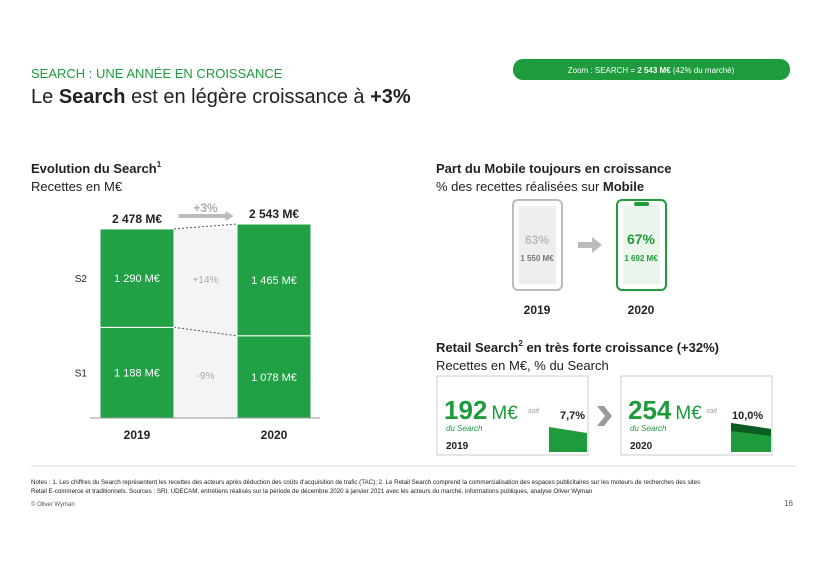 The image size is (824, 563). I want to click on chart-title-text: Evolution du Search, so click(94, 168).